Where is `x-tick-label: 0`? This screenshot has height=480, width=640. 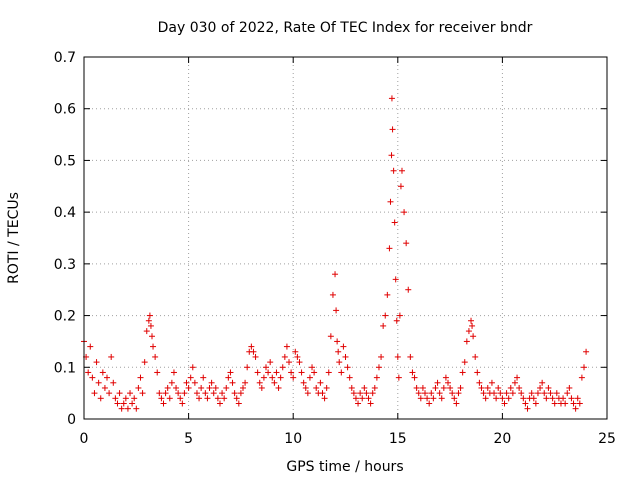
x-tick-label: 0 is located at coordinates (84, 439).